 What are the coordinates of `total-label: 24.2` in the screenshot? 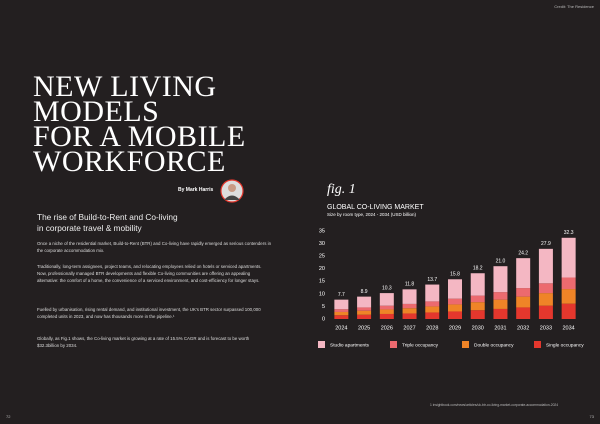 It's located at (523, 253).